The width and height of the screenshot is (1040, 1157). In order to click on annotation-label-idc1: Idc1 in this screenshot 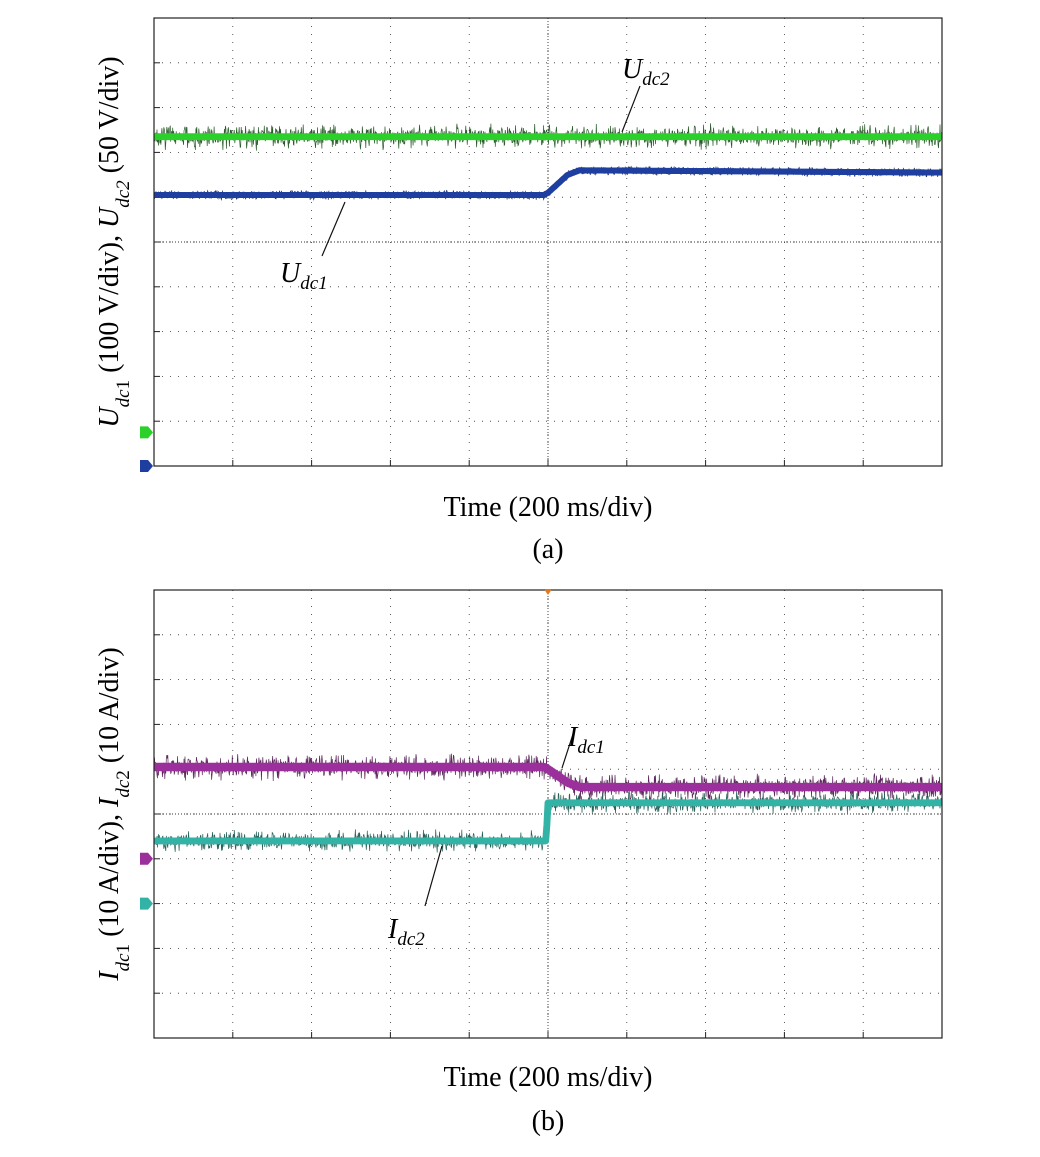, I will do `click(586, 740)`.